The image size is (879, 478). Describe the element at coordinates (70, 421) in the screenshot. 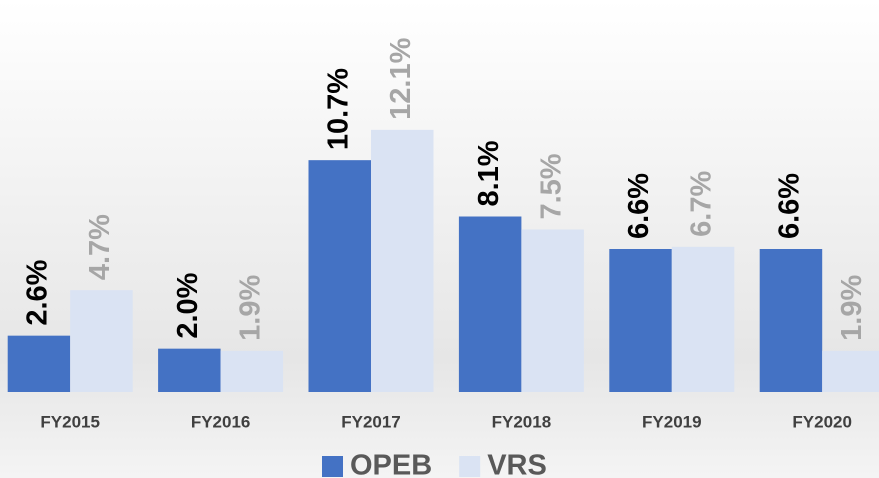

I see `x-tick-label: FY2015` at that location.